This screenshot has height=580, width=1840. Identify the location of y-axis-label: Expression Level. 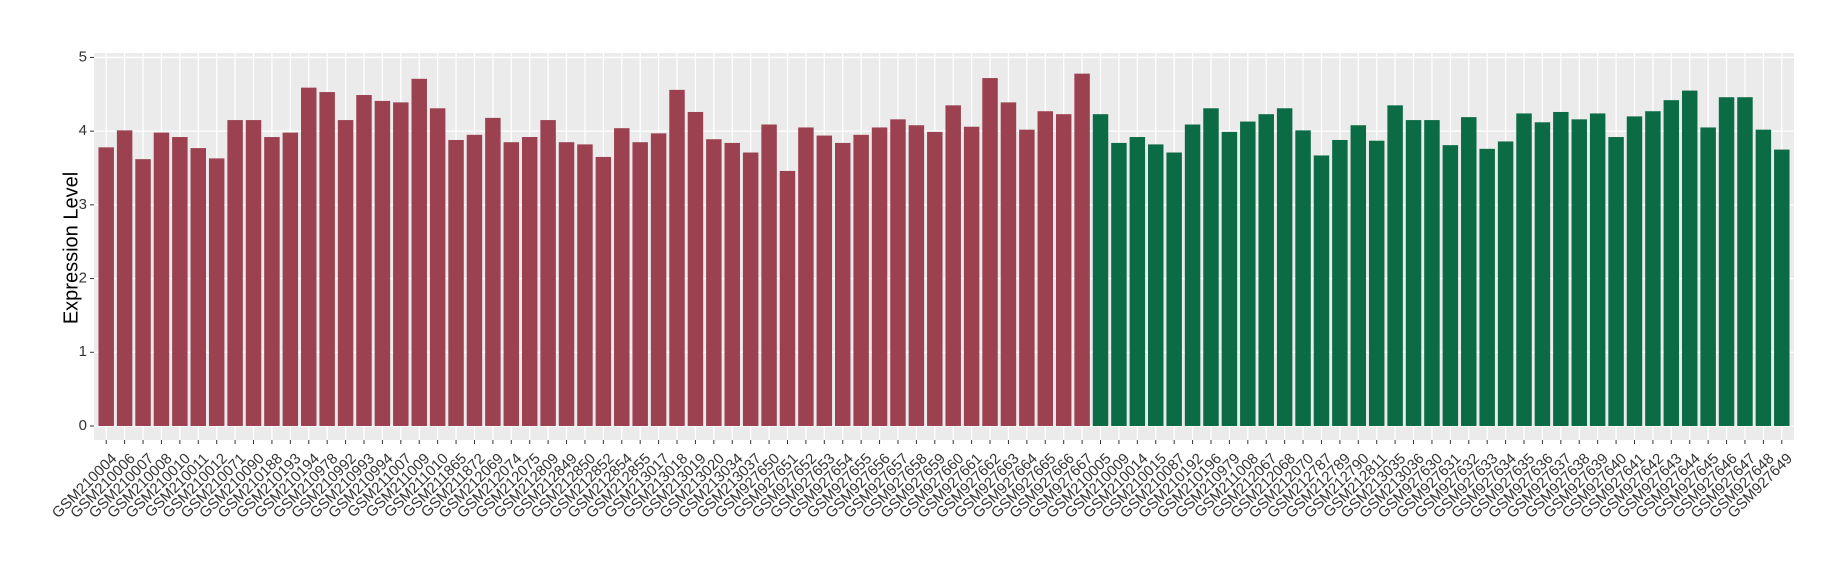
(71, 248).